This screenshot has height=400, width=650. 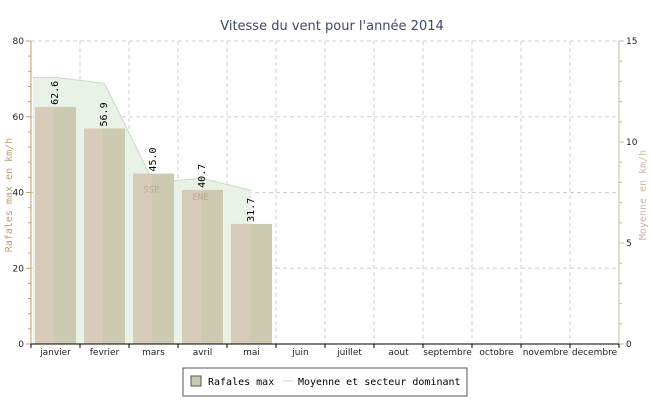 What do you see at coordinates (196, 381) in the screenshot?
I see `legend-swatch-bars` at bounding box center [196, 381].